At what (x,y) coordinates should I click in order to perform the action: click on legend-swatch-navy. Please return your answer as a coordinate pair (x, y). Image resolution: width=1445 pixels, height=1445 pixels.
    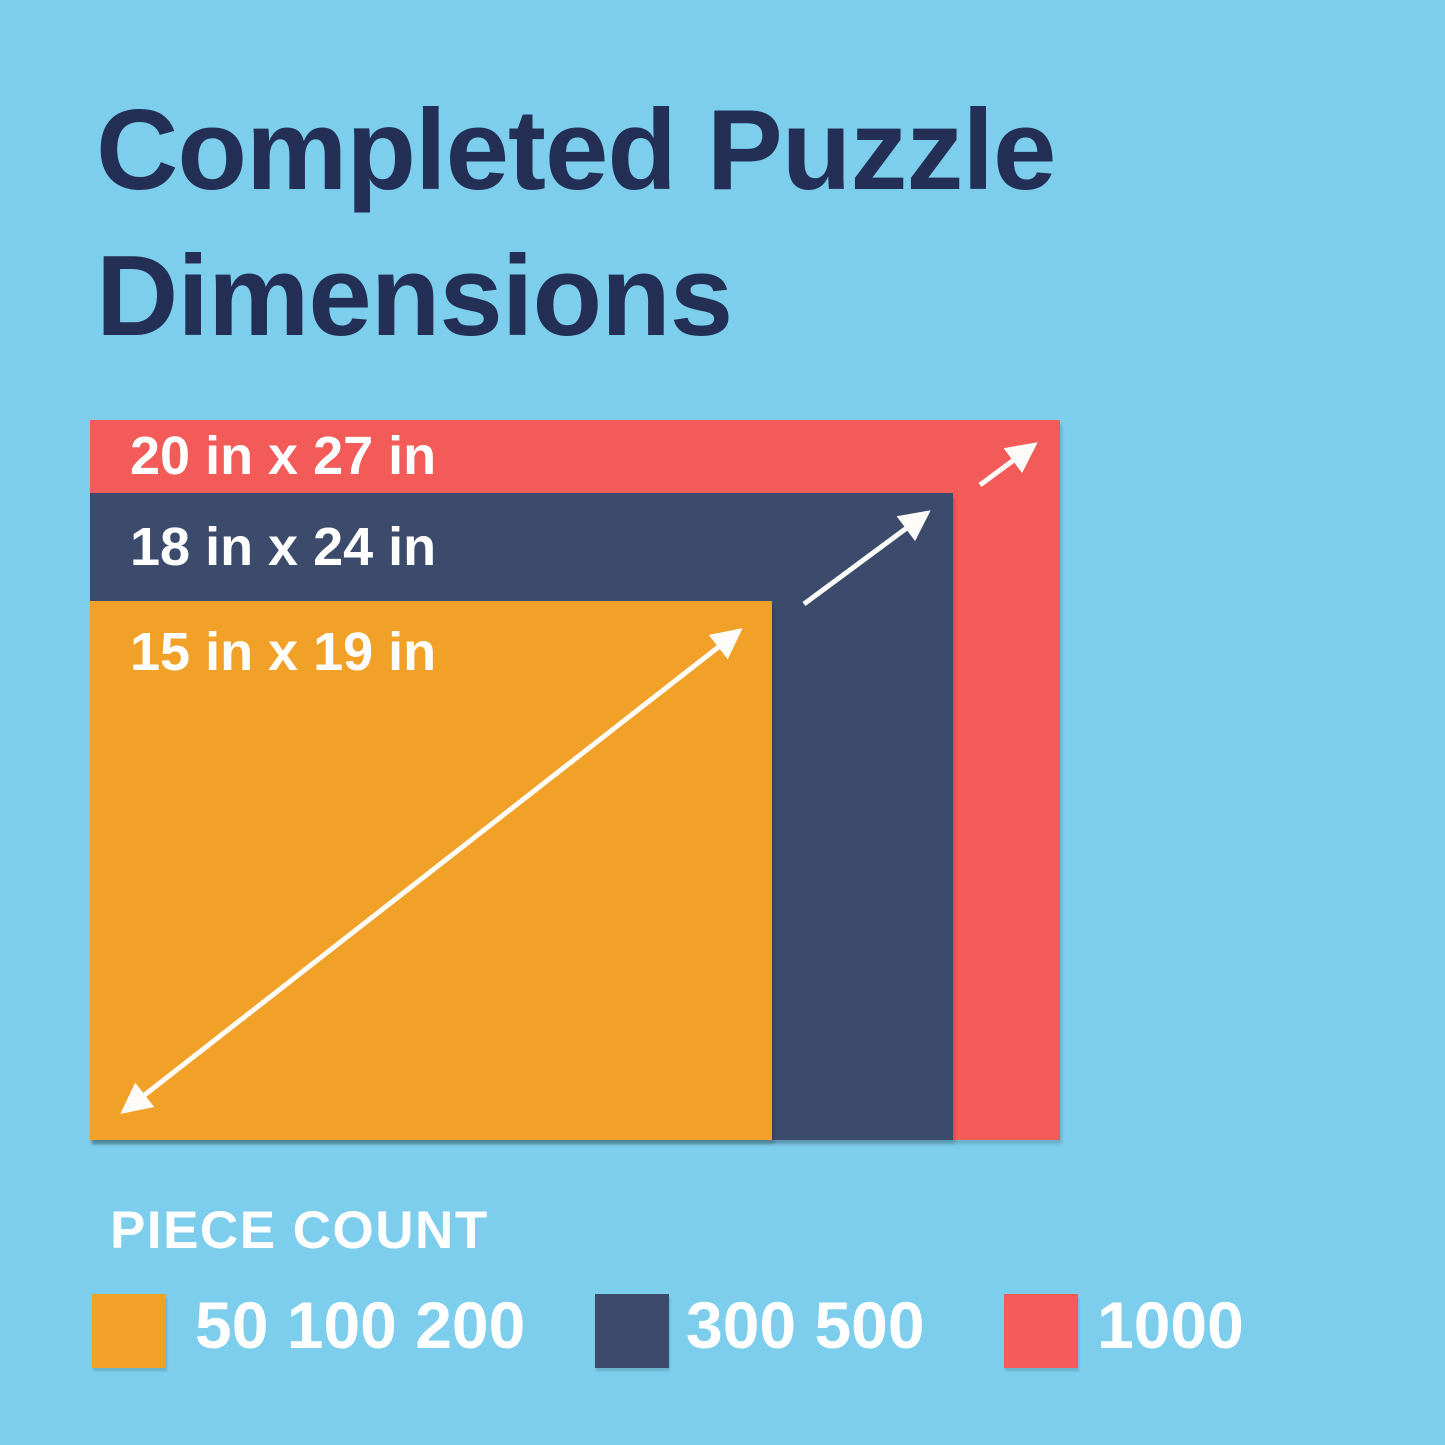
    Looking at the image, I should click on (632, 1331).